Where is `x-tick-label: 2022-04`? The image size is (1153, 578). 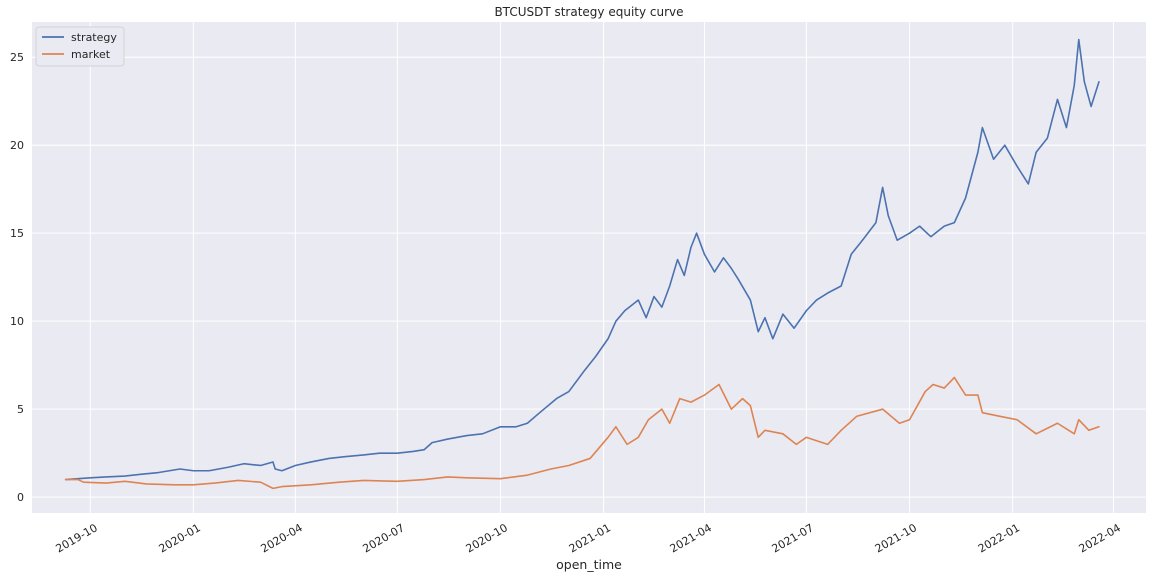
x-tick-label: 2022-04 is located at coordinates (1100, 538).